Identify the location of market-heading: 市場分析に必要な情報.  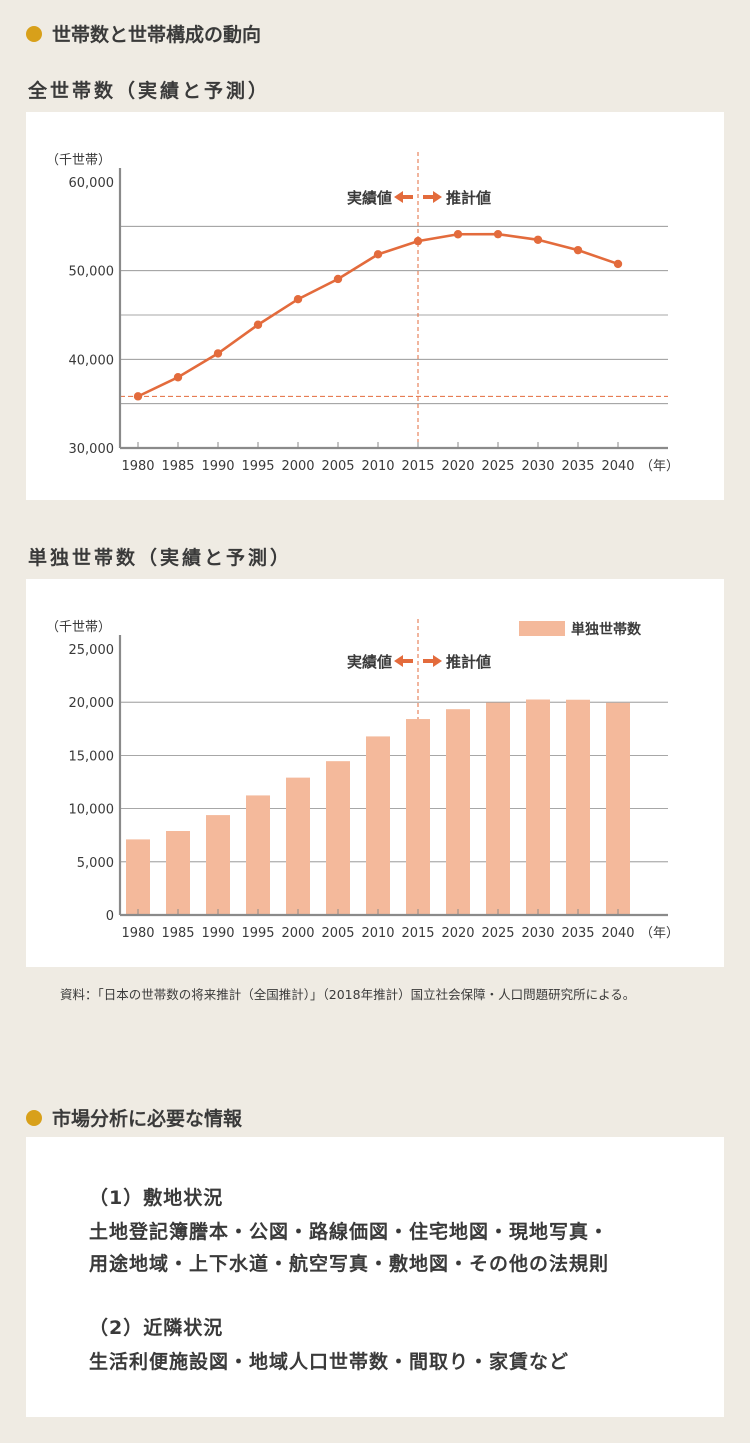
(134, 1117).